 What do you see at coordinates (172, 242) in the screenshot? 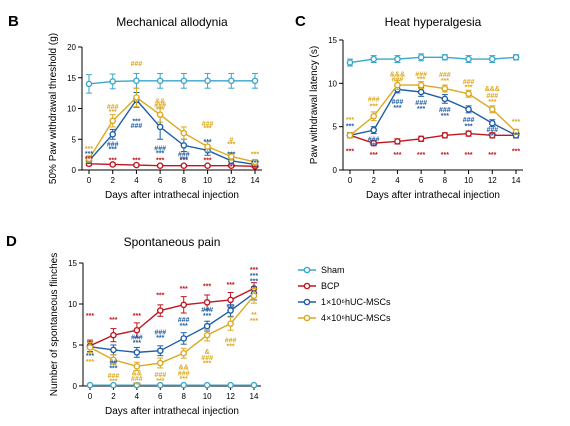
I see `chart-title: Spontaneous pain` at bounding box center [172, 242].